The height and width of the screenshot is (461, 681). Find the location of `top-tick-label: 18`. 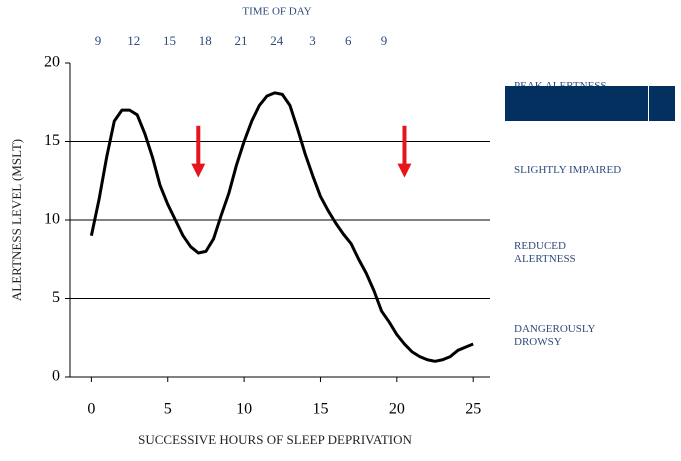

top-tick-label: 18 is located at coordinates (205, 40).